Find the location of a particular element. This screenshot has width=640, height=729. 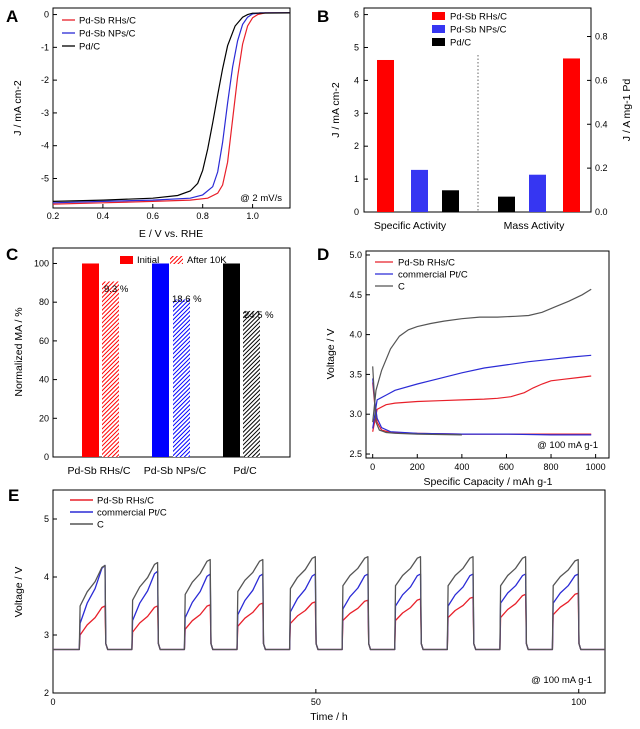

plot-frame-b is located at coordinates (477, 110).